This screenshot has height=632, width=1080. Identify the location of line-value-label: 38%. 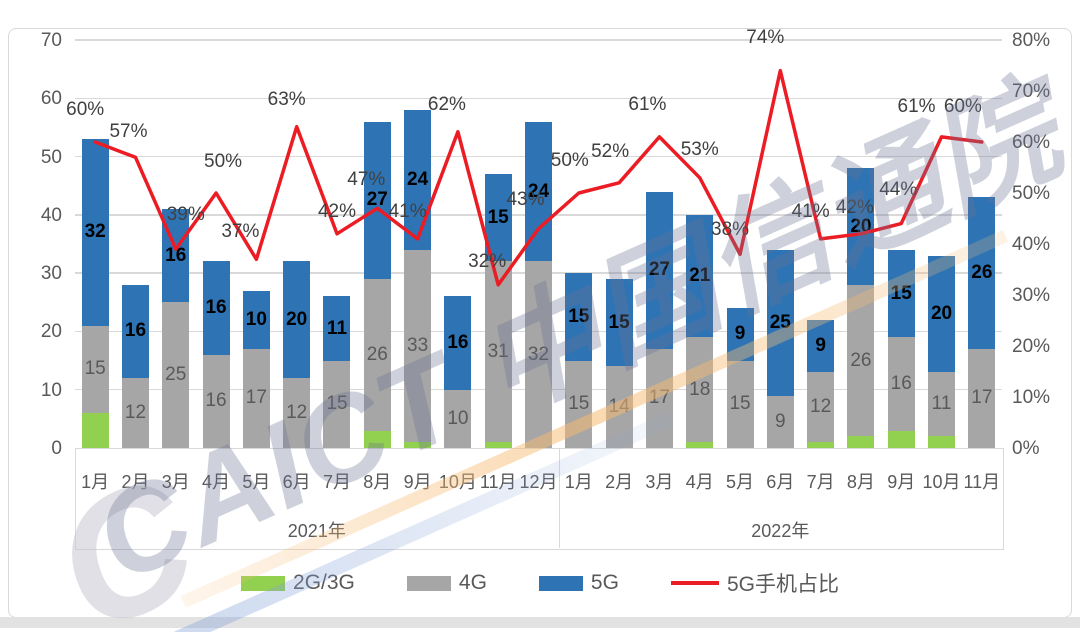
(730, 230).